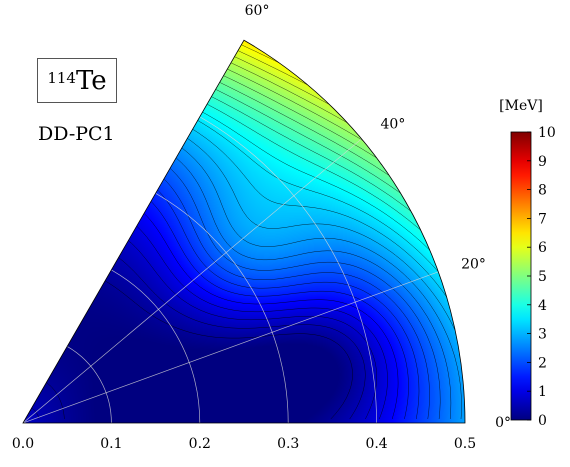 The height and width of the screenshot is (467, 570). I want to click on colorbar-tick-label: 0, so click(542, 421).